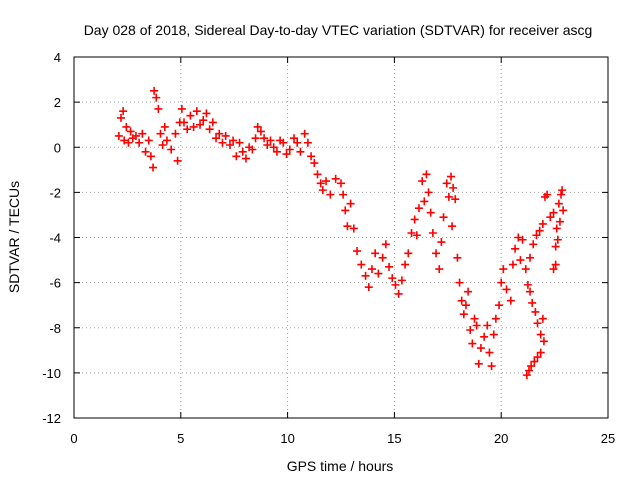  Describe the element at coordinates (55, 328) in the screenshot. I see `y-tick-label: -8` at that location.